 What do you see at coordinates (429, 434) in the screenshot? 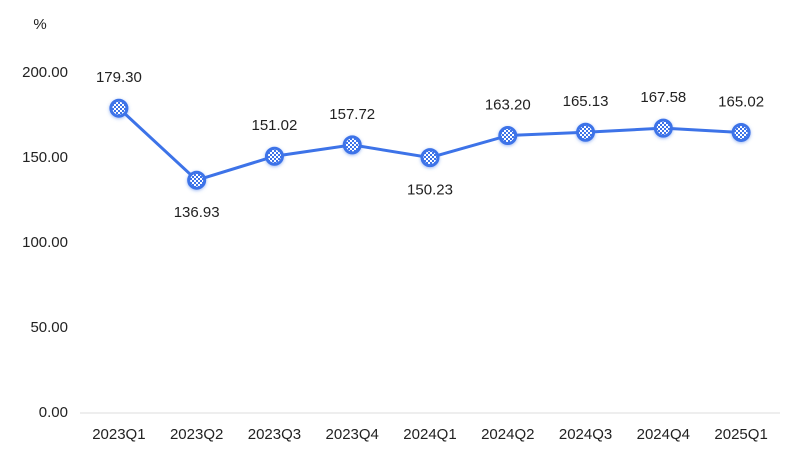
I see `x-tick-label: 2024Q1` at bounding box center [429, 434].